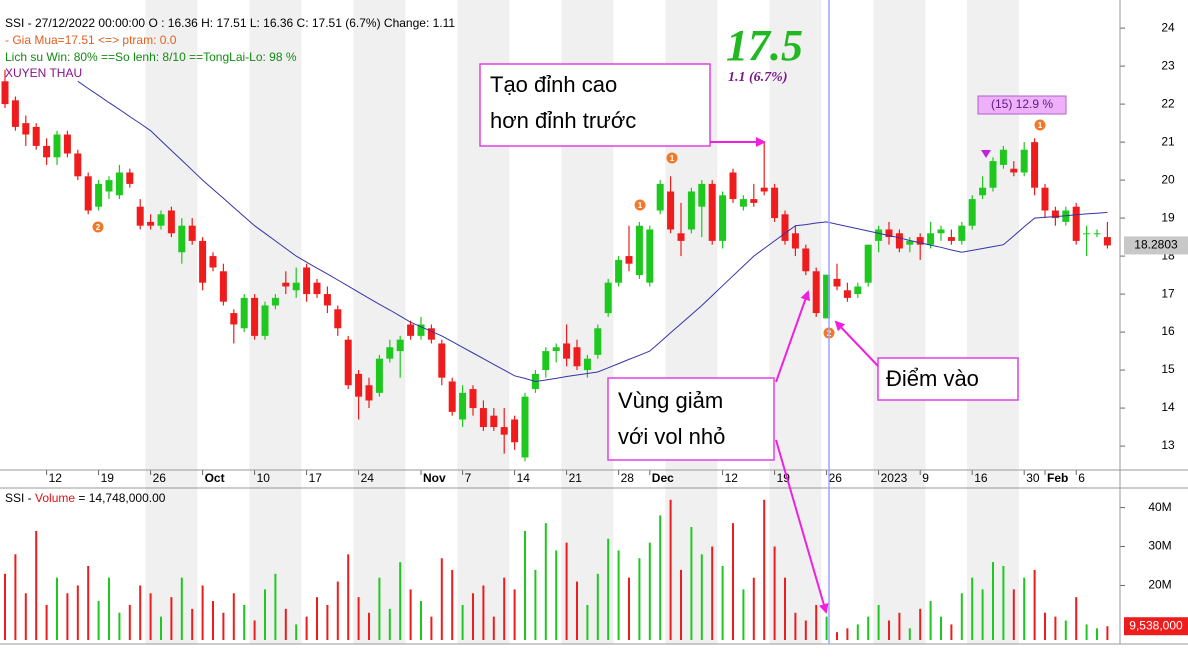 The width and height of the screenshot is (1188, 664). What do you see at coordinates (925, 478) in the screenshot?
I see `x-tick-label: 9` at bounding box center [925, 478].